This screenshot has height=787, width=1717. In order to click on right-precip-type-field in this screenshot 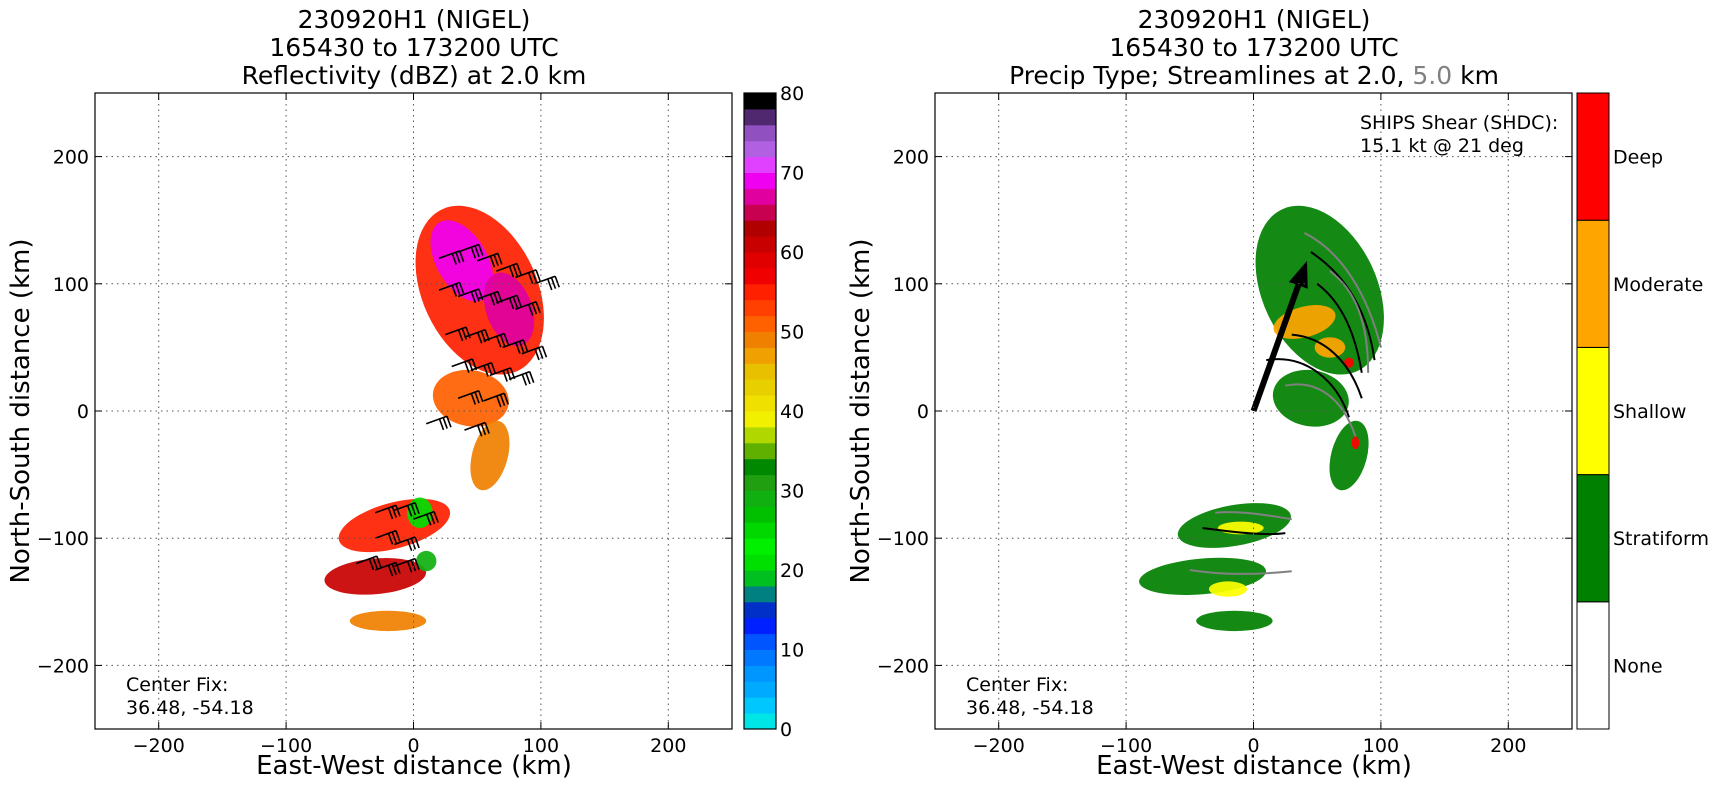, I will do `click(1261, 418)`.